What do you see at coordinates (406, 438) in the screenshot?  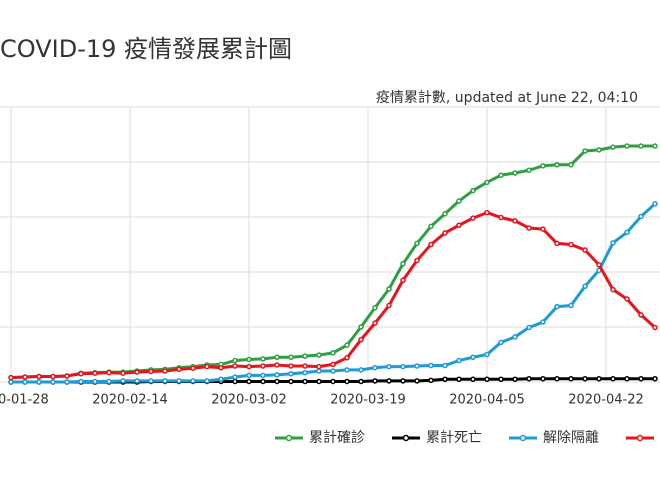 I see `legend-marker` at bounding box center [406, 438].